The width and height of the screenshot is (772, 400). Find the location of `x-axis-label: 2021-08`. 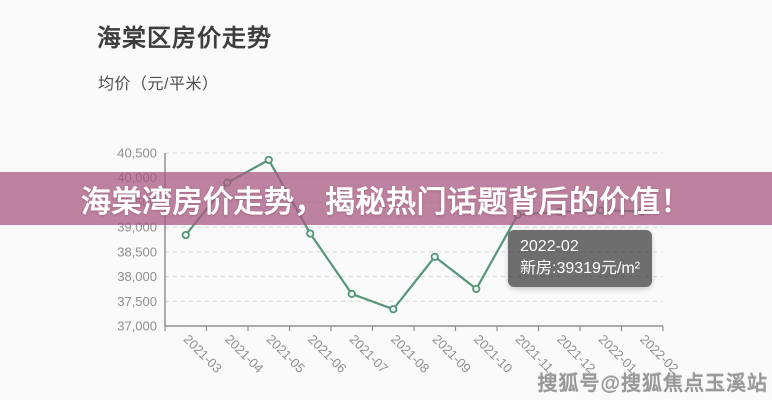

x-axis-label: 2021-08 is located at coordinates (410, 354).